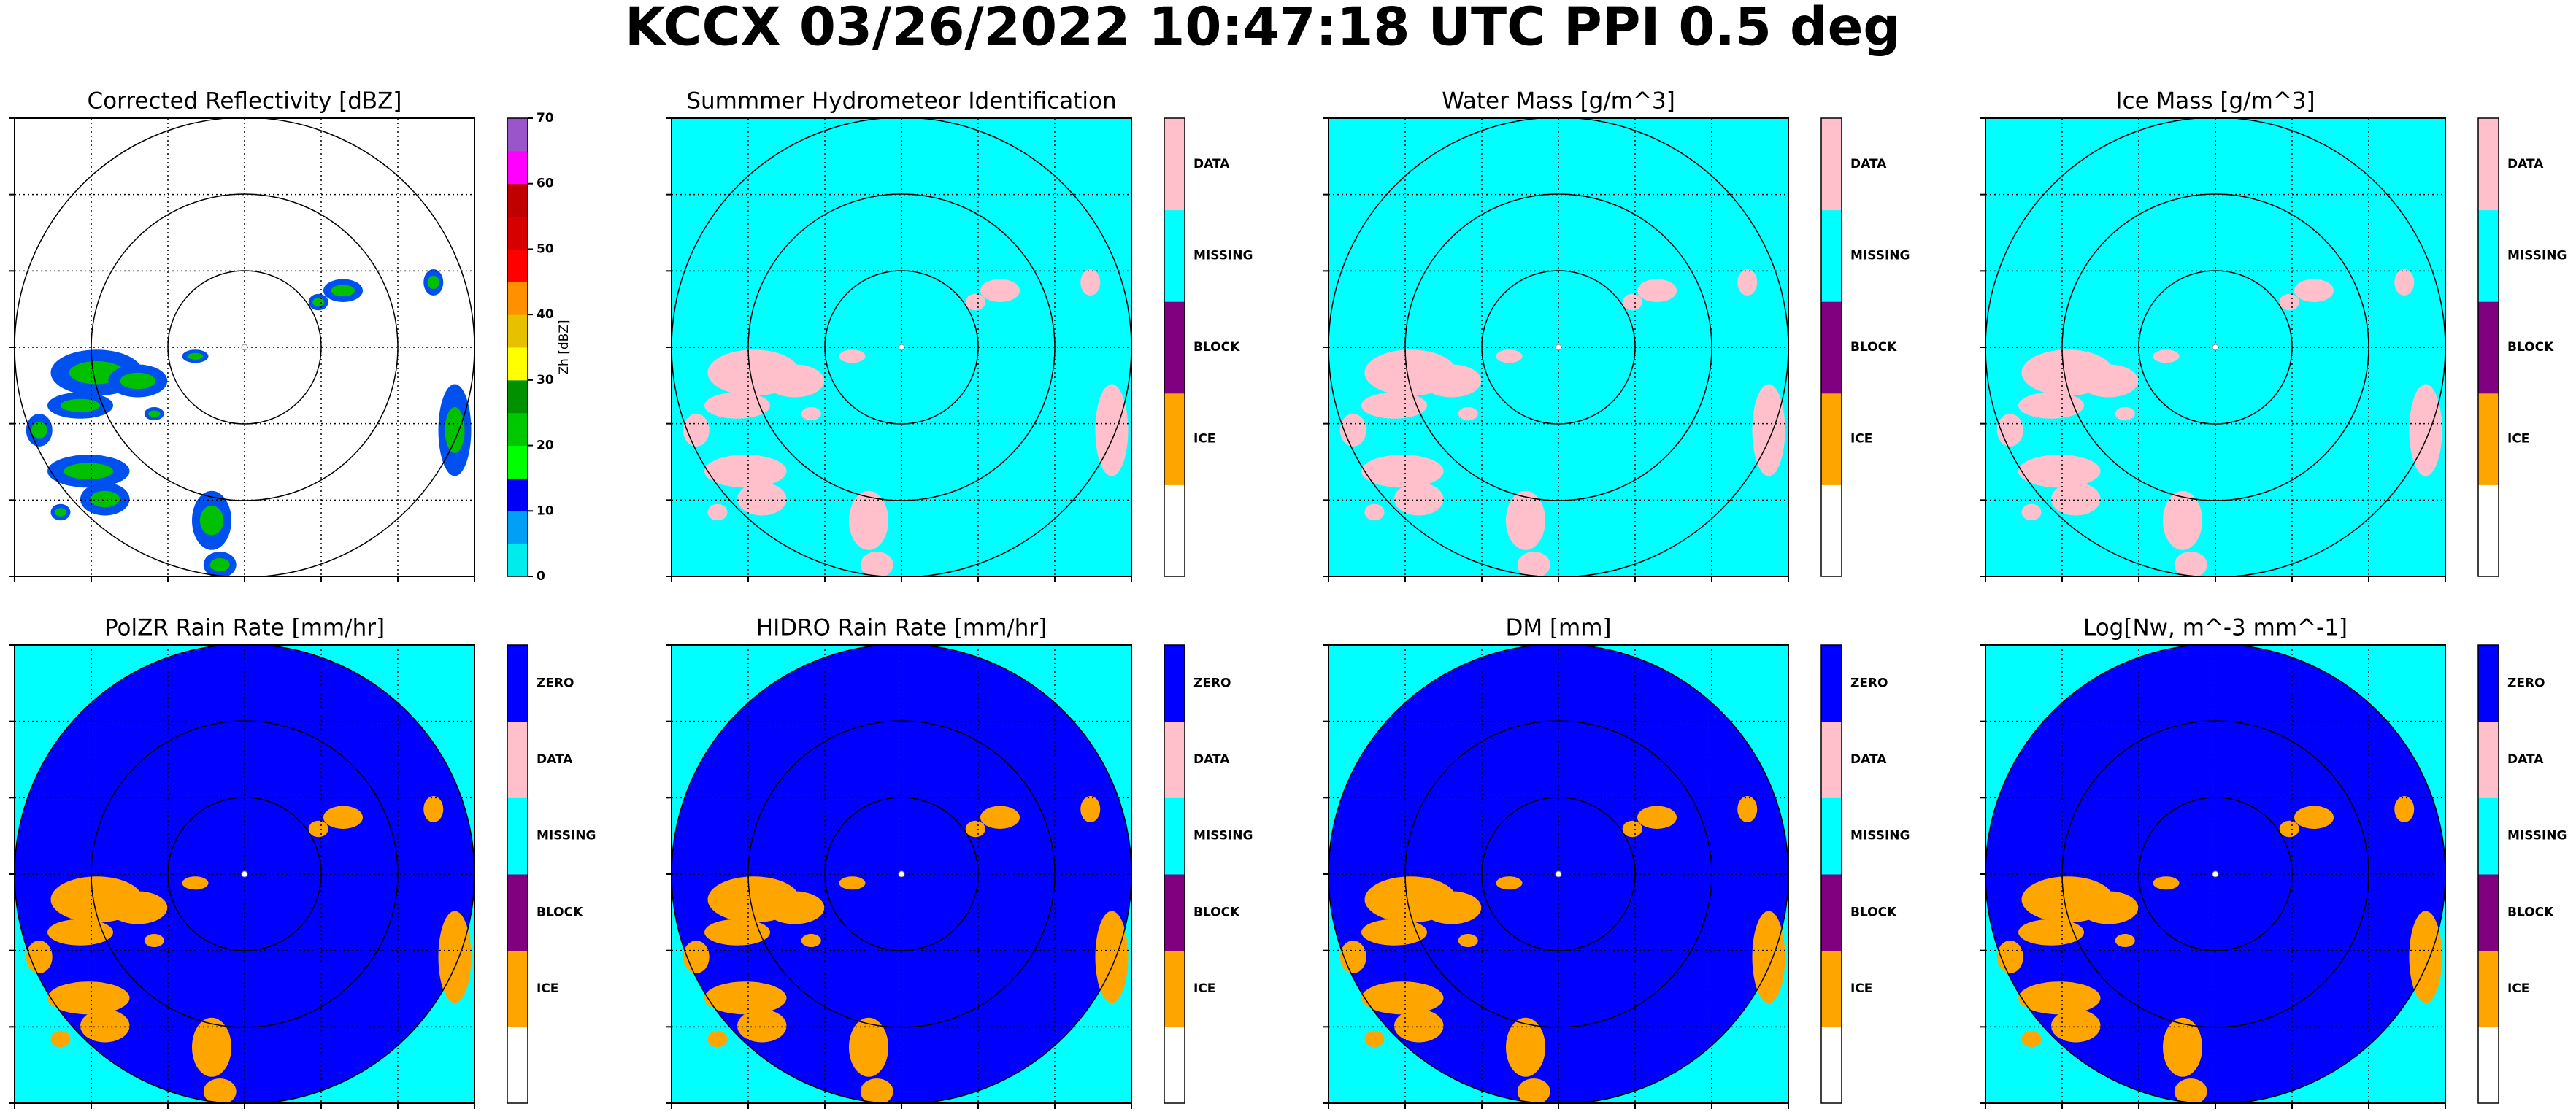 The image size is (2576, 1120). What do you see at coordinates (1558, 628) in the screenshot?
I see `panel-title: DM [mm]` at bounding box center [1558, 628].